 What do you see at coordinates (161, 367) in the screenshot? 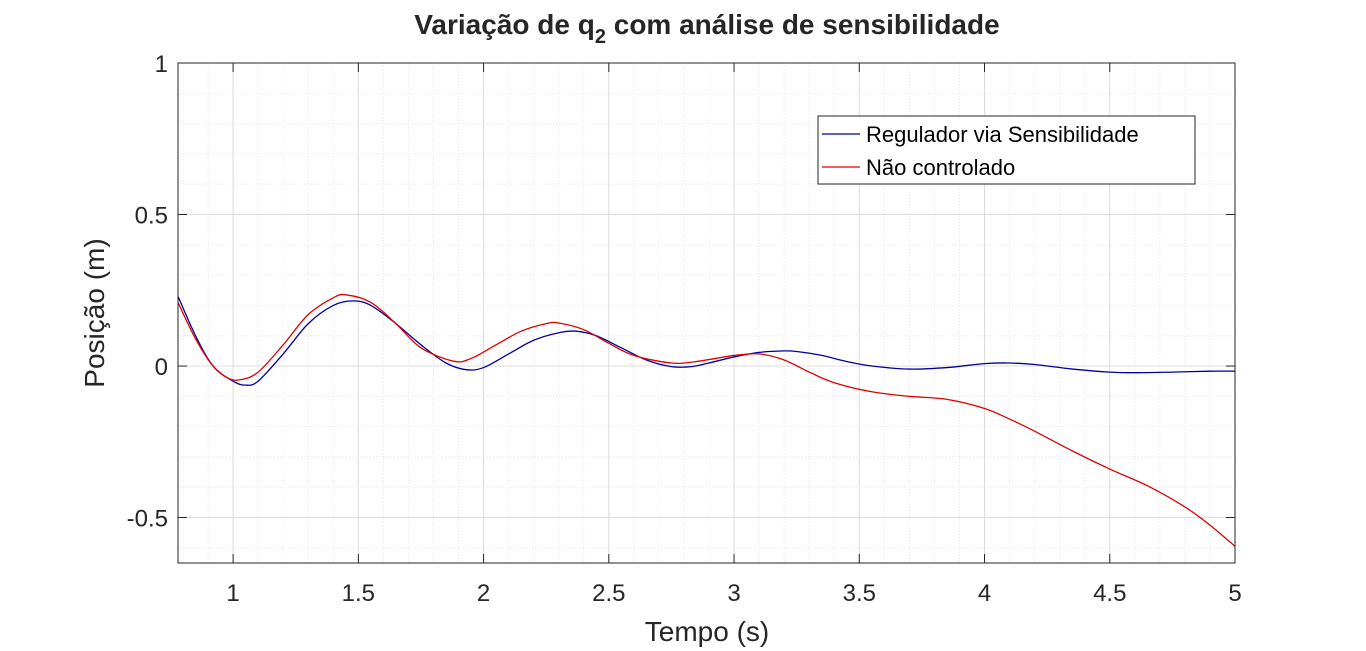
I see `y-tick-label: 0` at bounding box center [161, 367].